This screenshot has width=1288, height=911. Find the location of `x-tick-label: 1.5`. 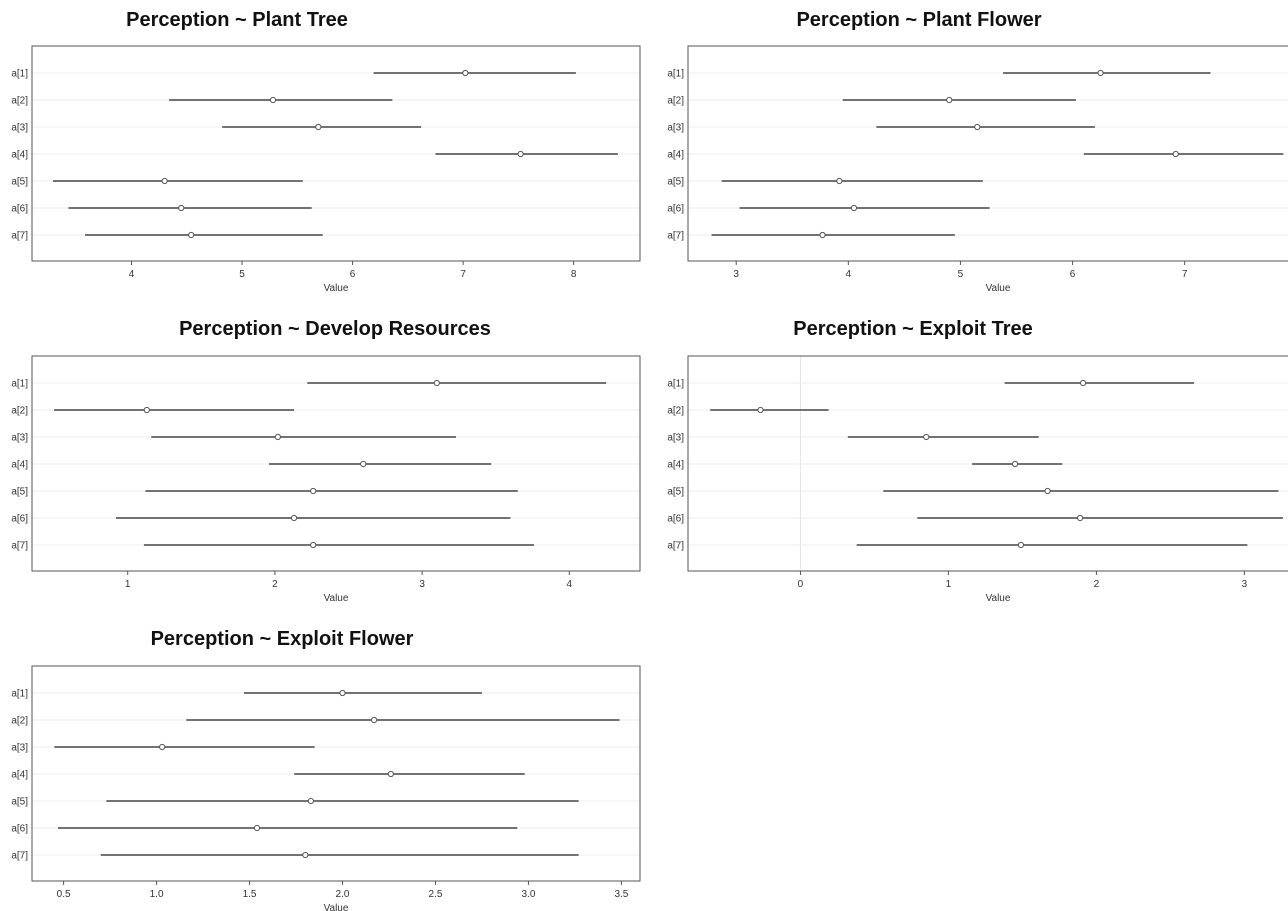

x-tick-label: 1.5 is located at coordinates (250, 894).